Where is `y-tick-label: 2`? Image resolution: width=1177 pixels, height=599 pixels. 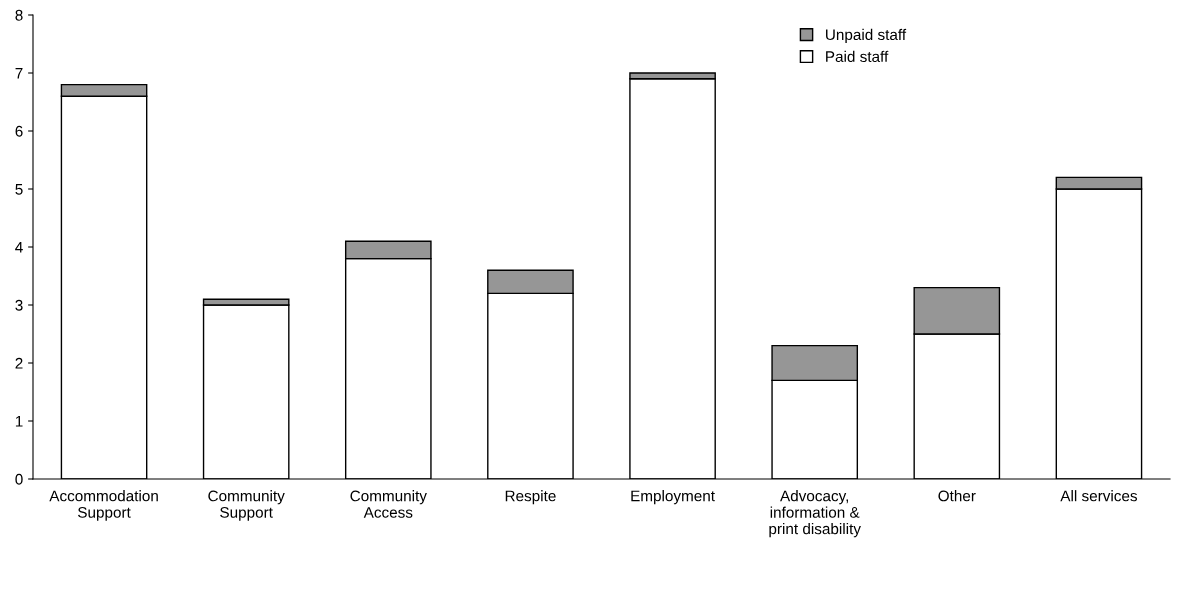 y-tick-label: 2 is located at coordinates (19, 363).